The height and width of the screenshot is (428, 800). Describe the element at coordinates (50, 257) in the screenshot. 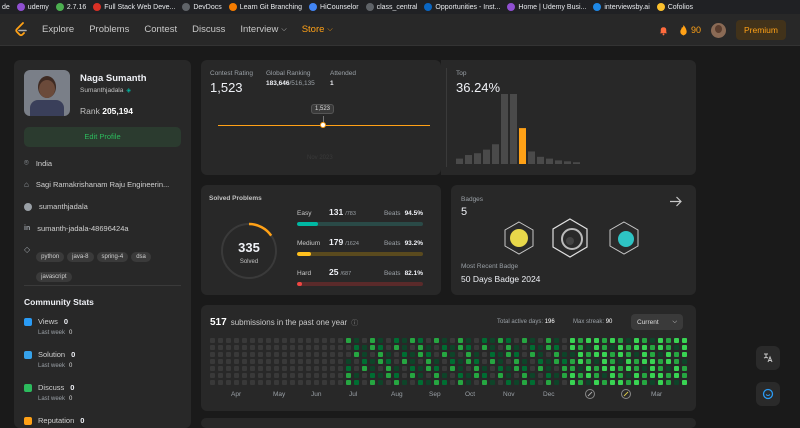

I see `skill-tag: python` at that location.